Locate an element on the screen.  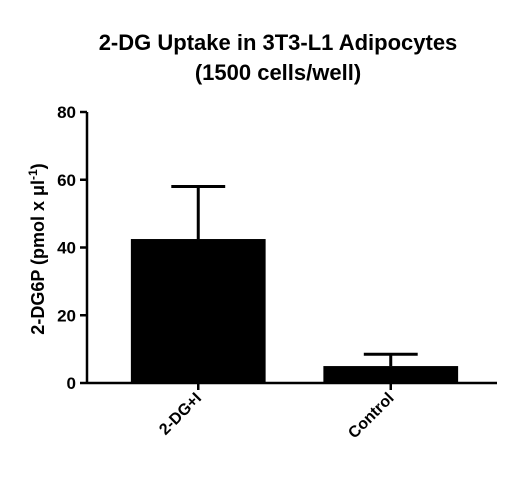
y-tick-label: 60 is located at coordinates (66, 180).